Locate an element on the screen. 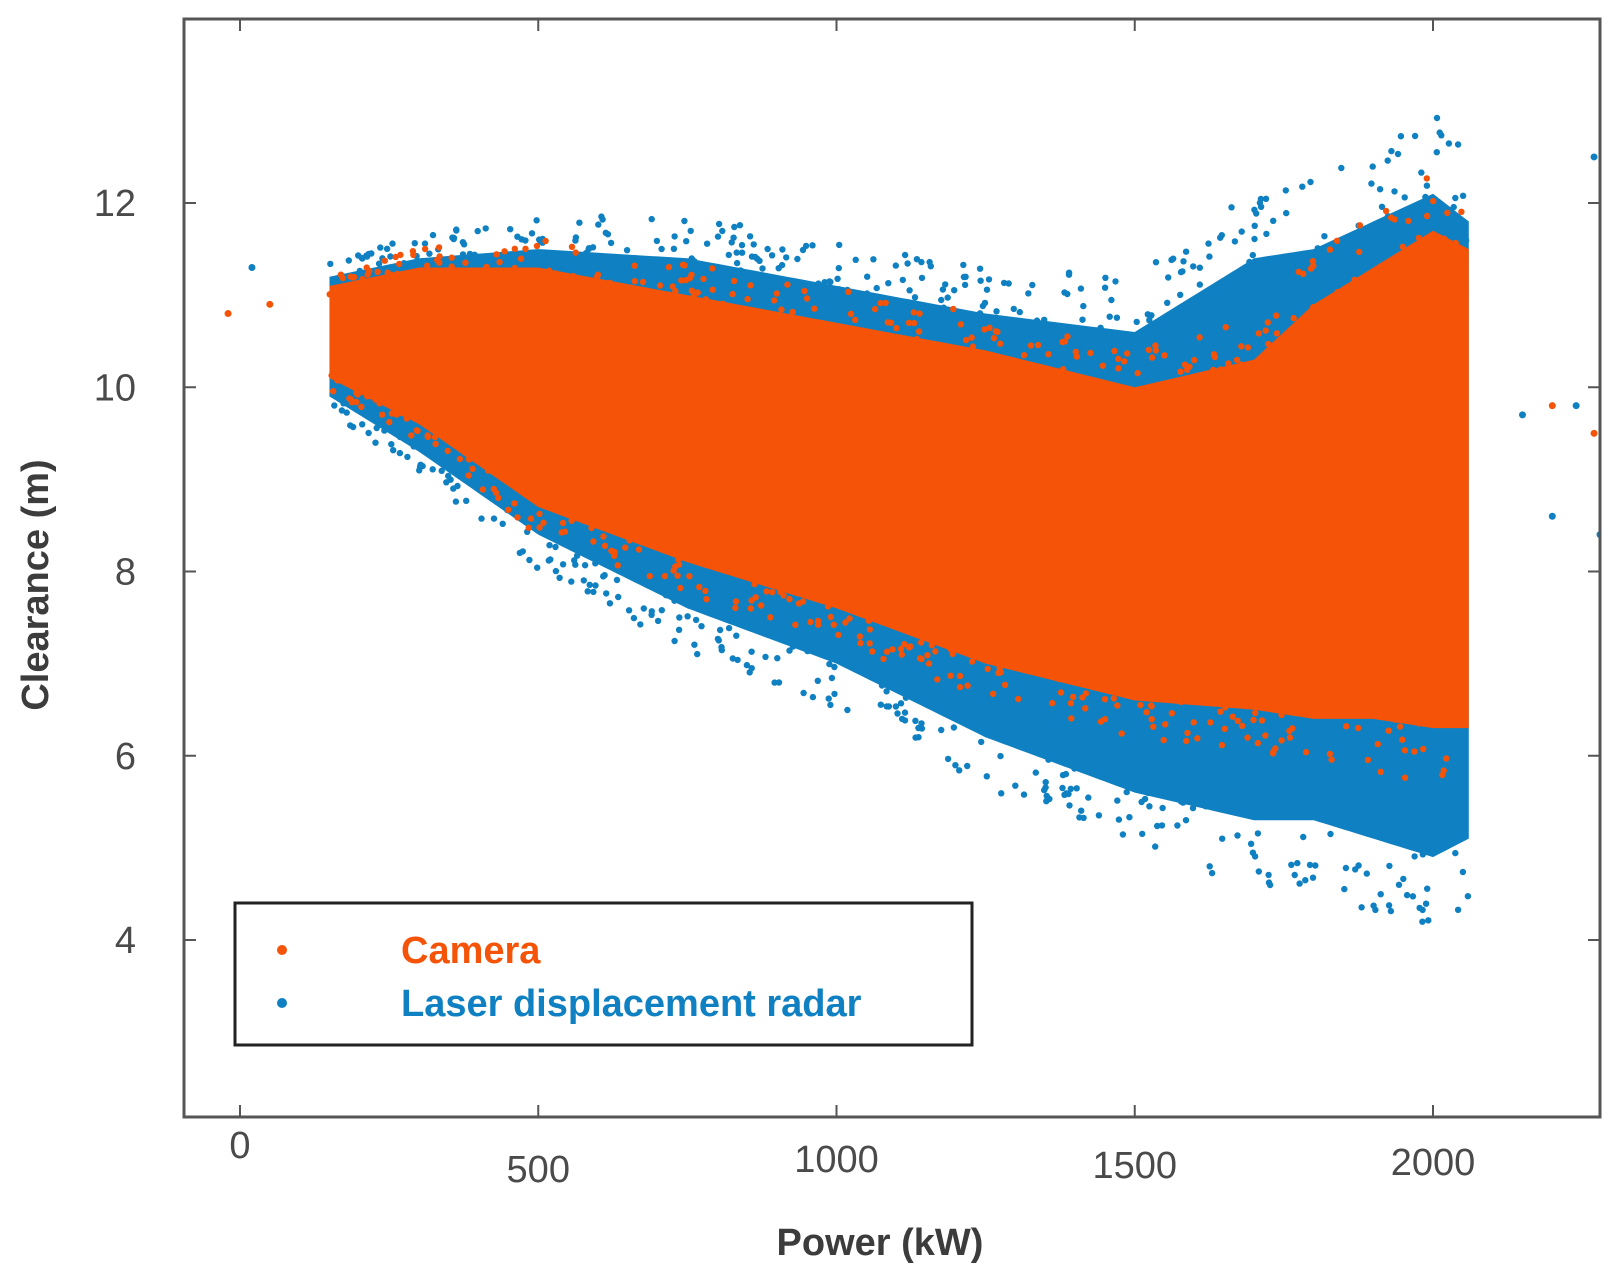 Image resolution: width=1615 pixels, height=1284 pixels. x-tick-label: 1500 is located at coordinates (1134, 1166).